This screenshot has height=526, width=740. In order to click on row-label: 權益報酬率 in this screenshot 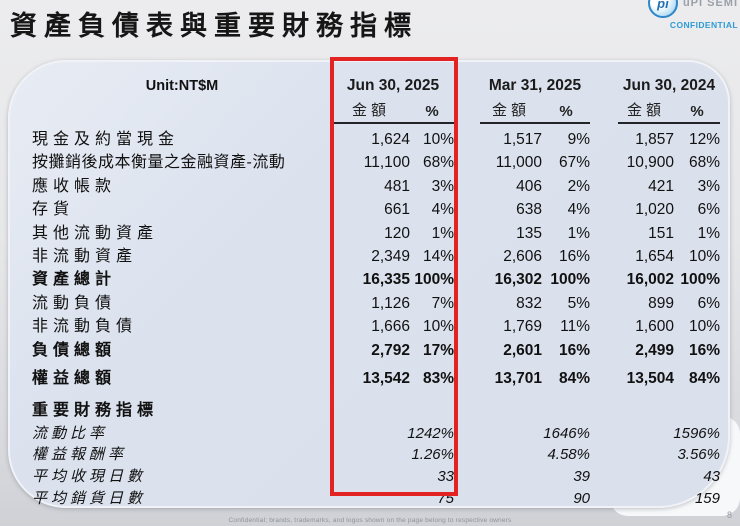, I will do `click(80, 455)`.